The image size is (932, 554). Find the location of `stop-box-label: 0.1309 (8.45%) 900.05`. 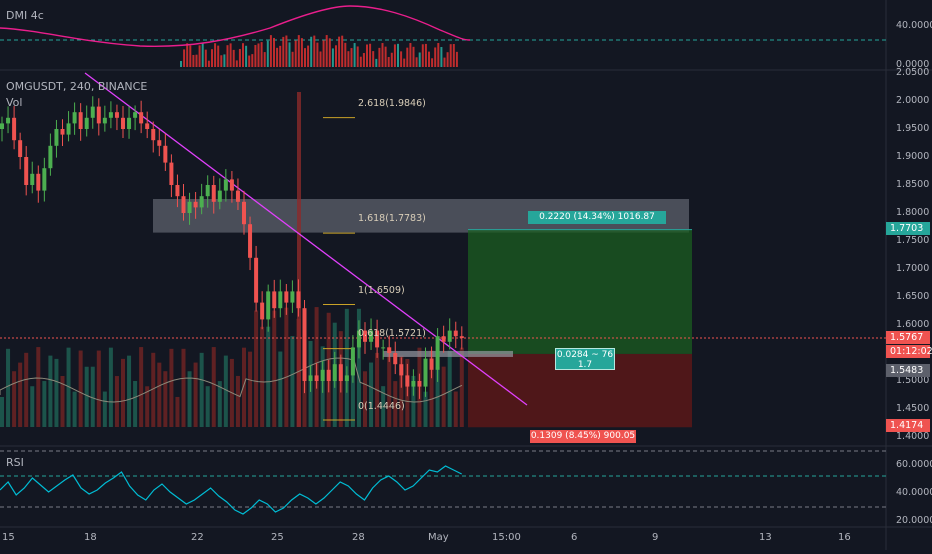

stop-box-label: 0.1309 (8.45%) 900.05 is located at coordinates (583, 436).